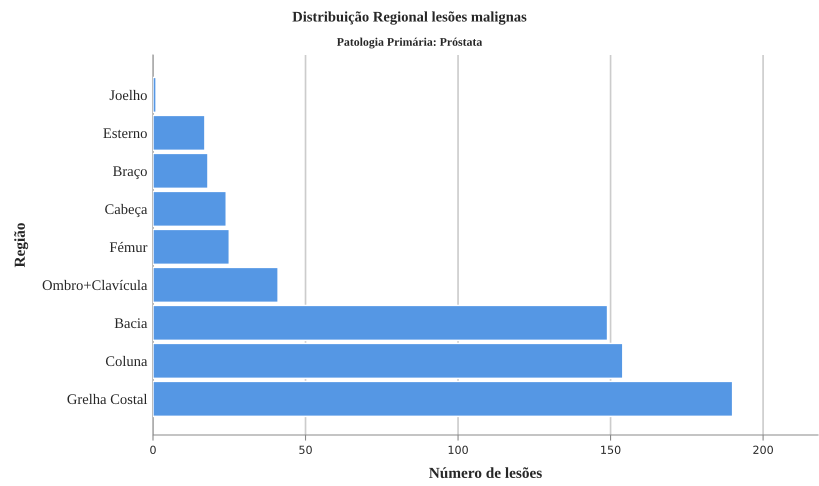  Describe the element at coordinates (21, 245) in the screenshot. I see `y-axis-title: Região` at that location.